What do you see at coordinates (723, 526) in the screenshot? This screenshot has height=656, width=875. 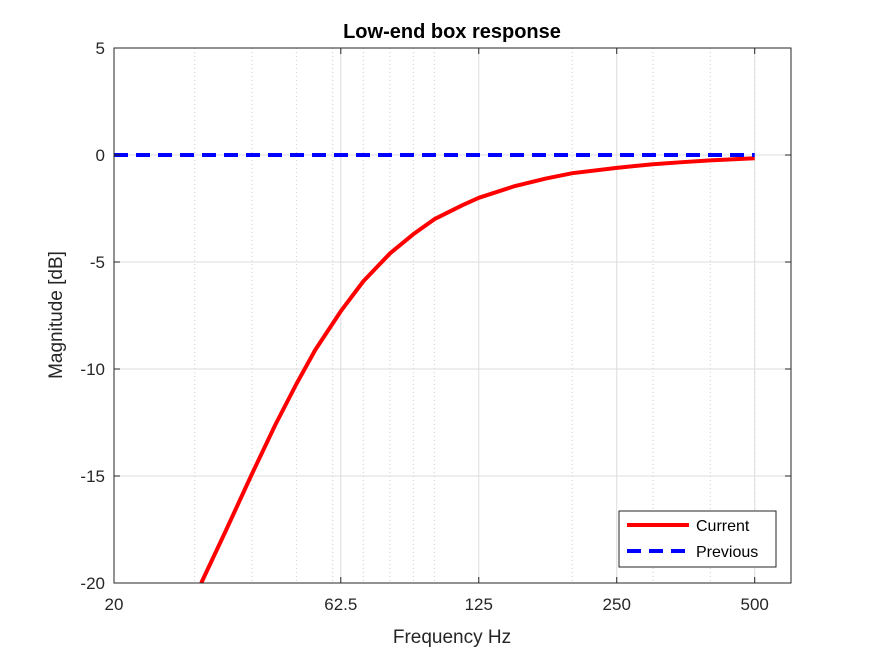 I see `legend-label-current: Current` at bounding box center [723, 526].